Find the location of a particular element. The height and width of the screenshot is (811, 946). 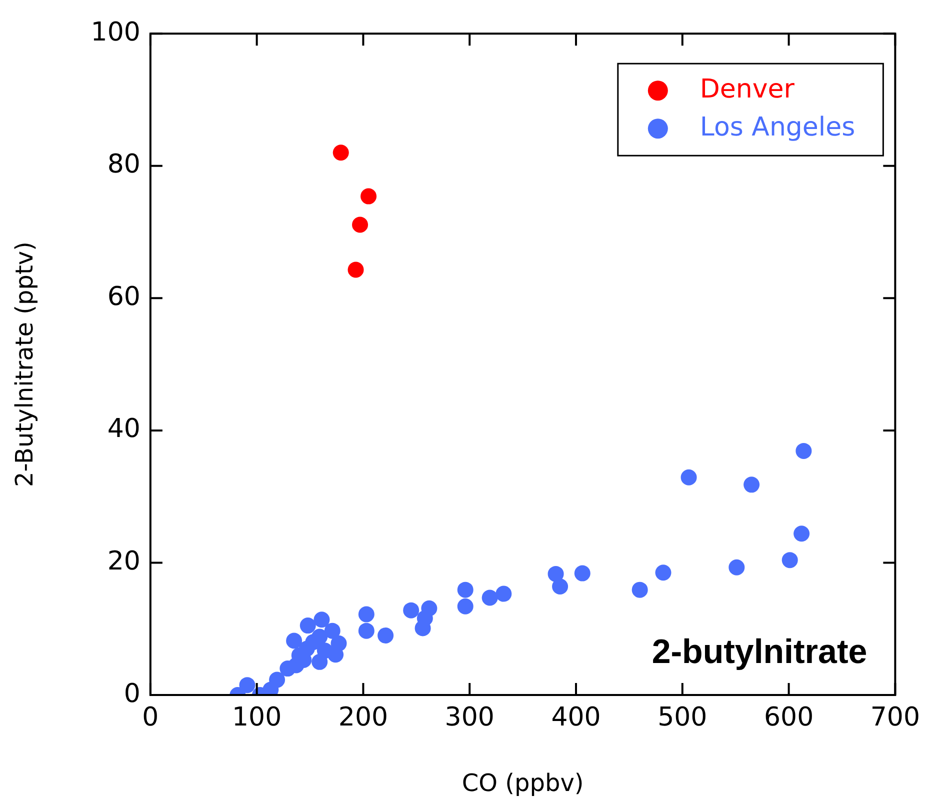

y-tick-label: 60 is located at coordinates (123, 297).